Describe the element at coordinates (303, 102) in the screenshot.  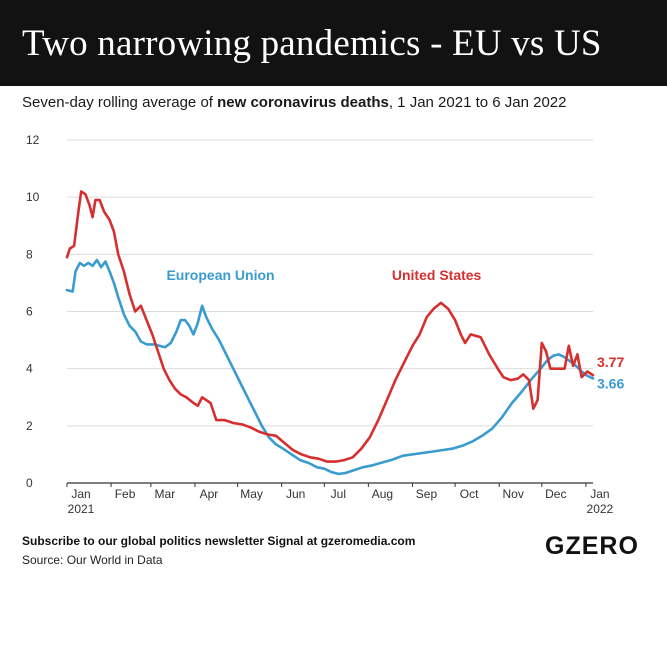
I see `subtitle-bold: new coronavirus deaths` at that location.